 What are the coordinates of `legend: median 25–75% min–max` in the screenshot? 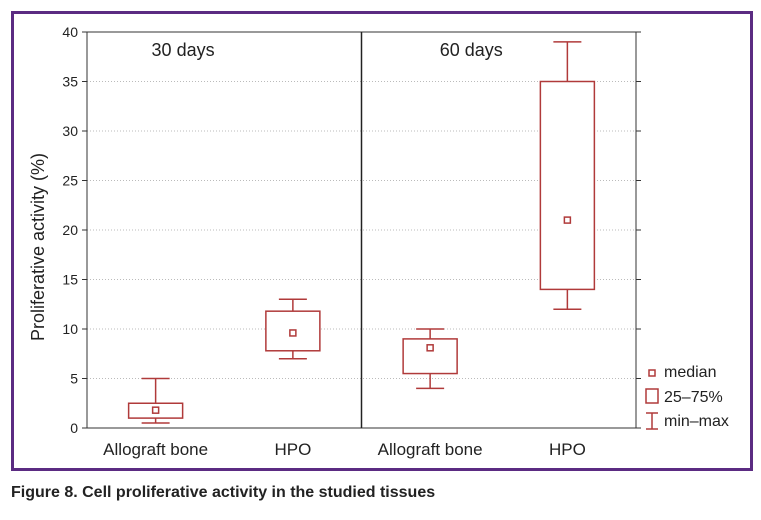 It's located at (687, 397).